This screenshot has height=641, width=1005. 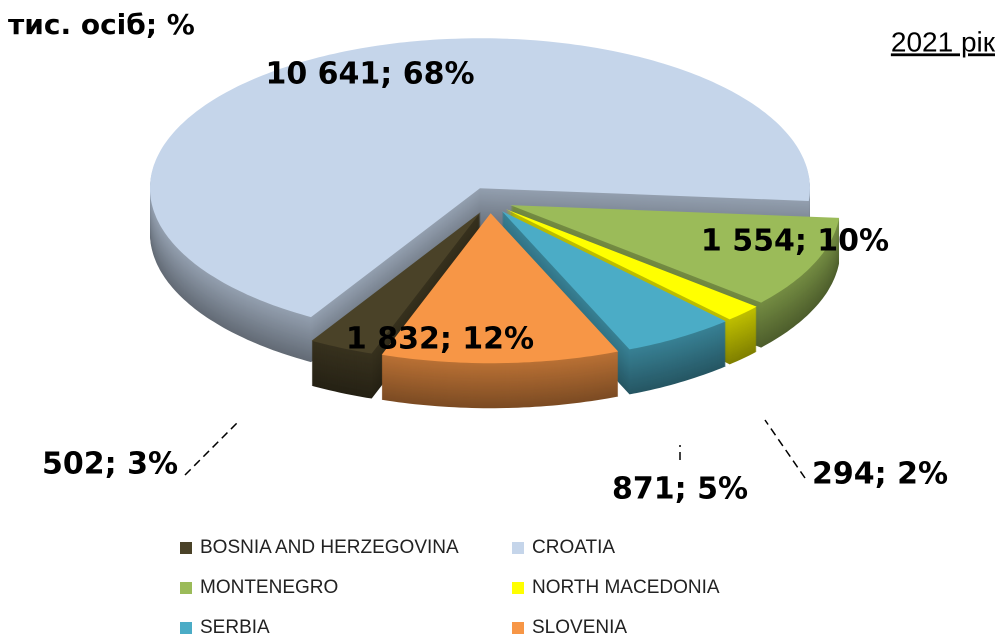 I want to click on legend-label: SERBIA, so click(x=235, y=627).